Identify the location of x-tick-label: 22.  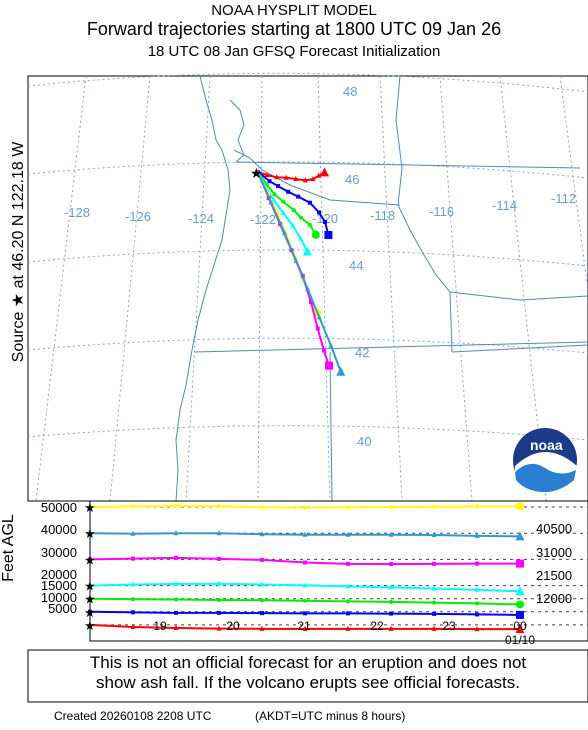
(377, 626).